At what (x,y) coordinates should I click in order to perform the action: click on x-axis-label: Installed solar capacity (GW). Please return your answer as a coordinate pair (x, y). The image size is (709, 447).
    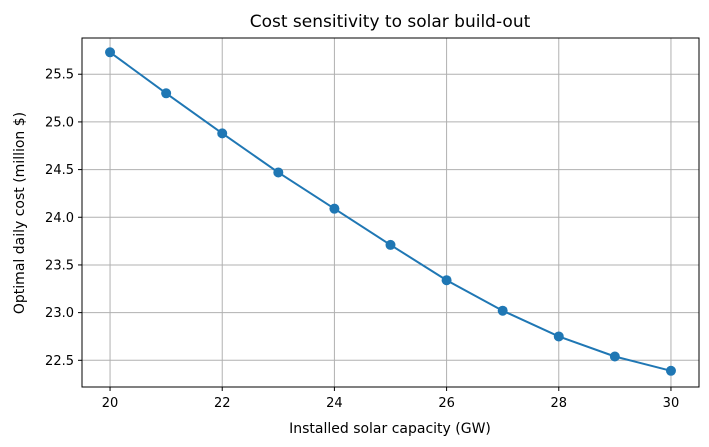
    Looking at the image, I should click on (390, 429).